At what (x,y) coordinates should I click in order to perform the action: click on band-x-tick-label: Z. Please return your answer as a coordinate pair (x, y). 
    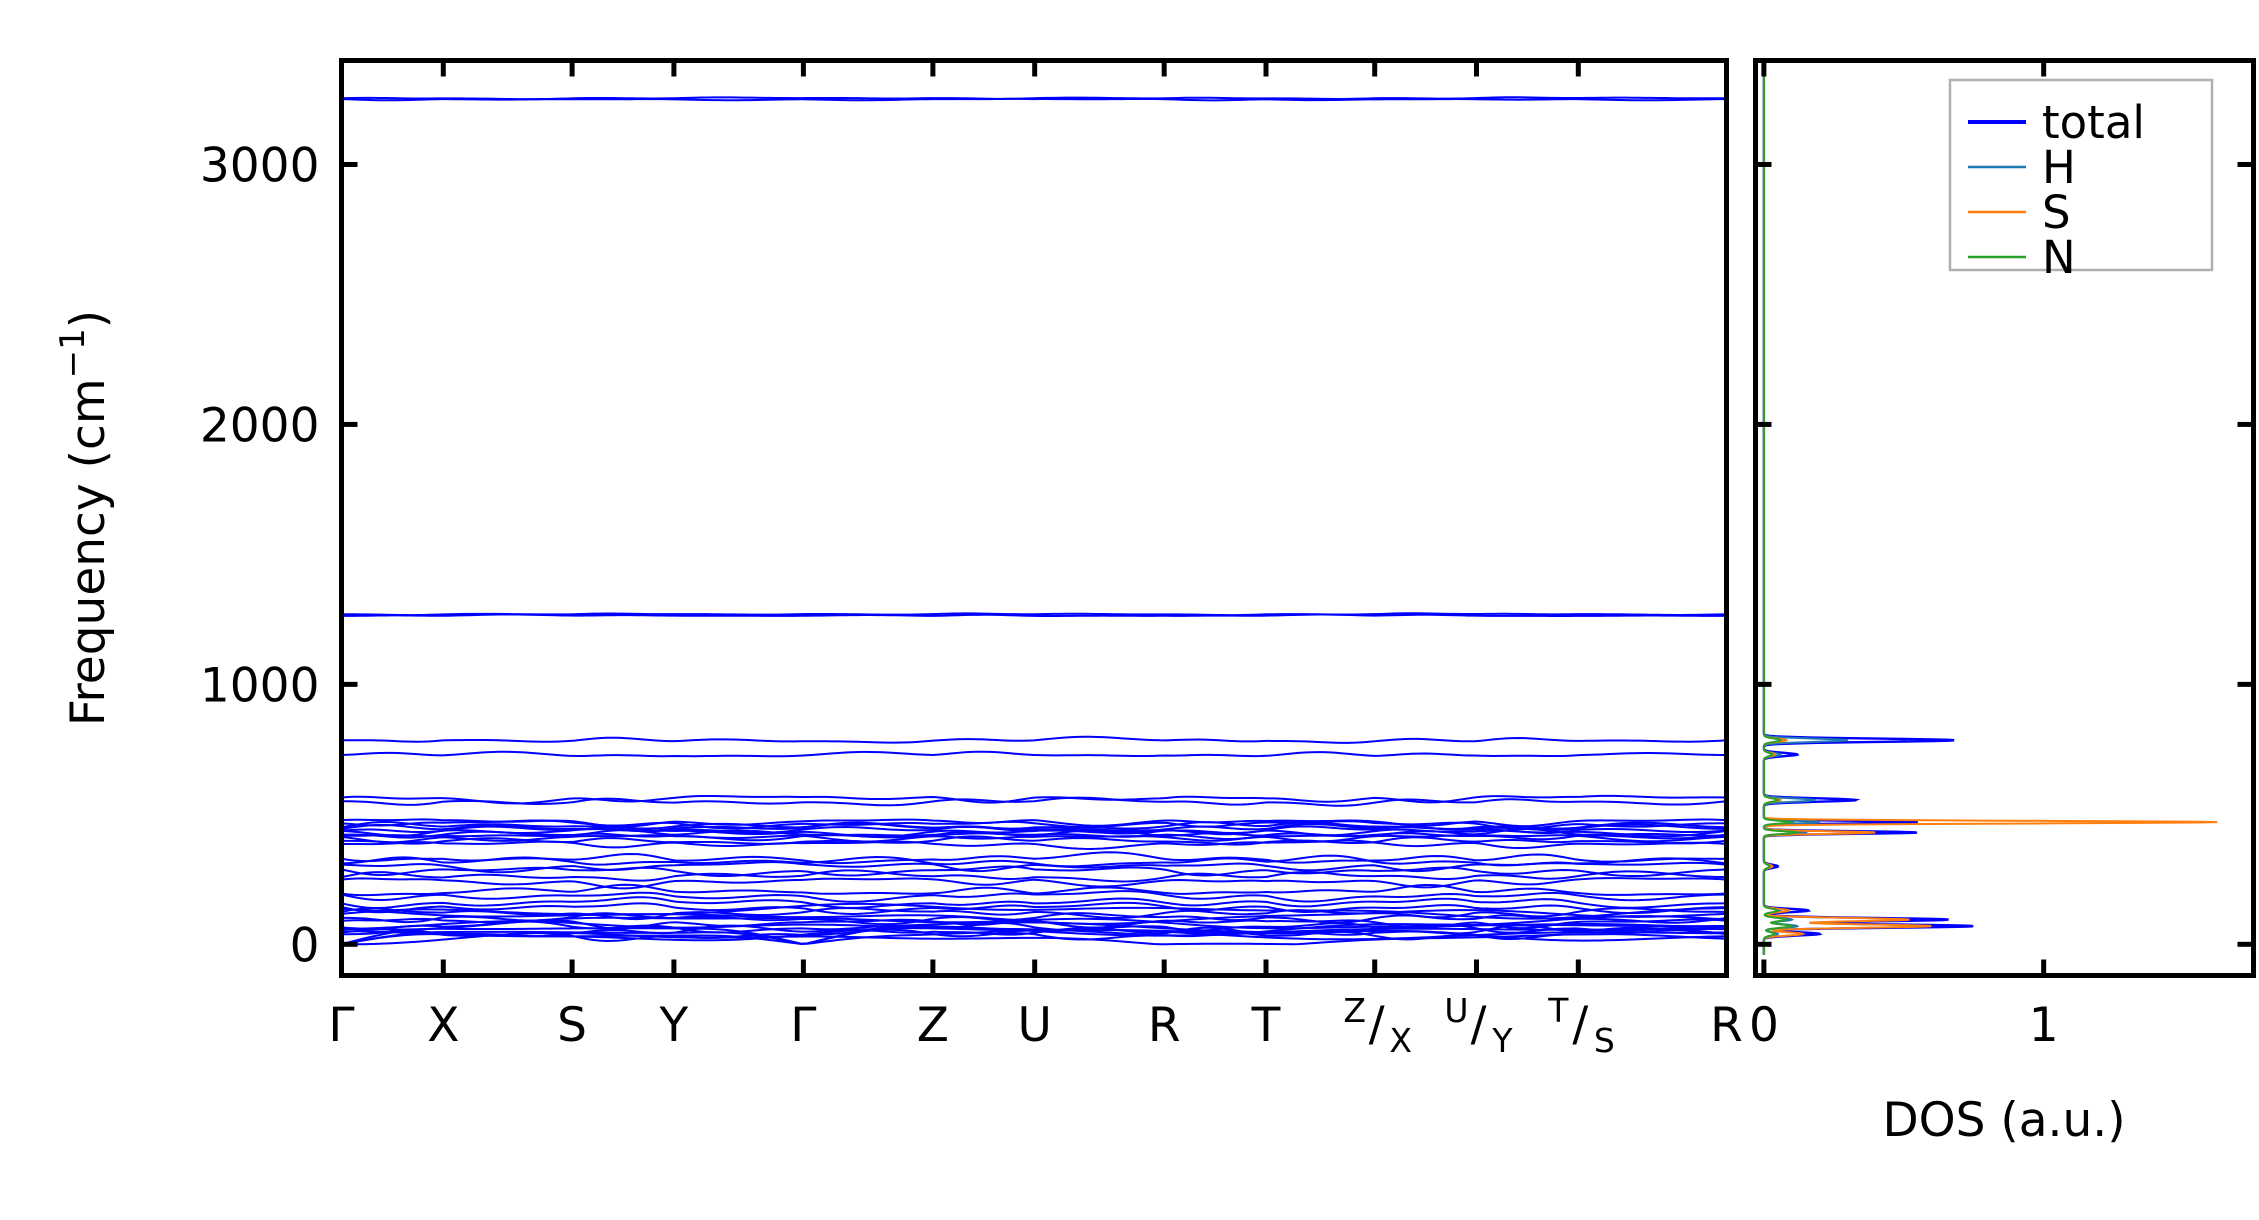
    Looking at the image, I should click on (933, 1025).